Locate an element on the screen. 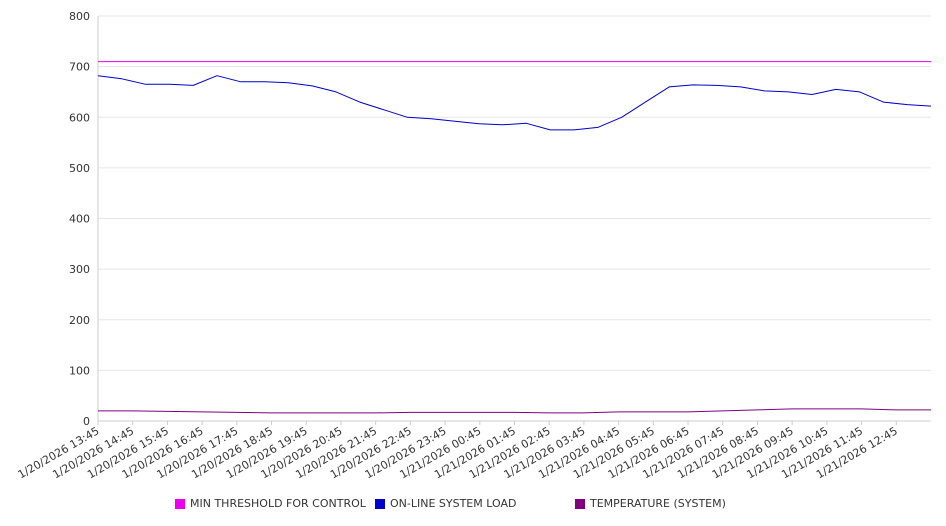 This screenshot has height=526, width=946. legend-label-min-threshold: MIN THRESHOLD FOR CONTROL is located at coordinates (278, 503).